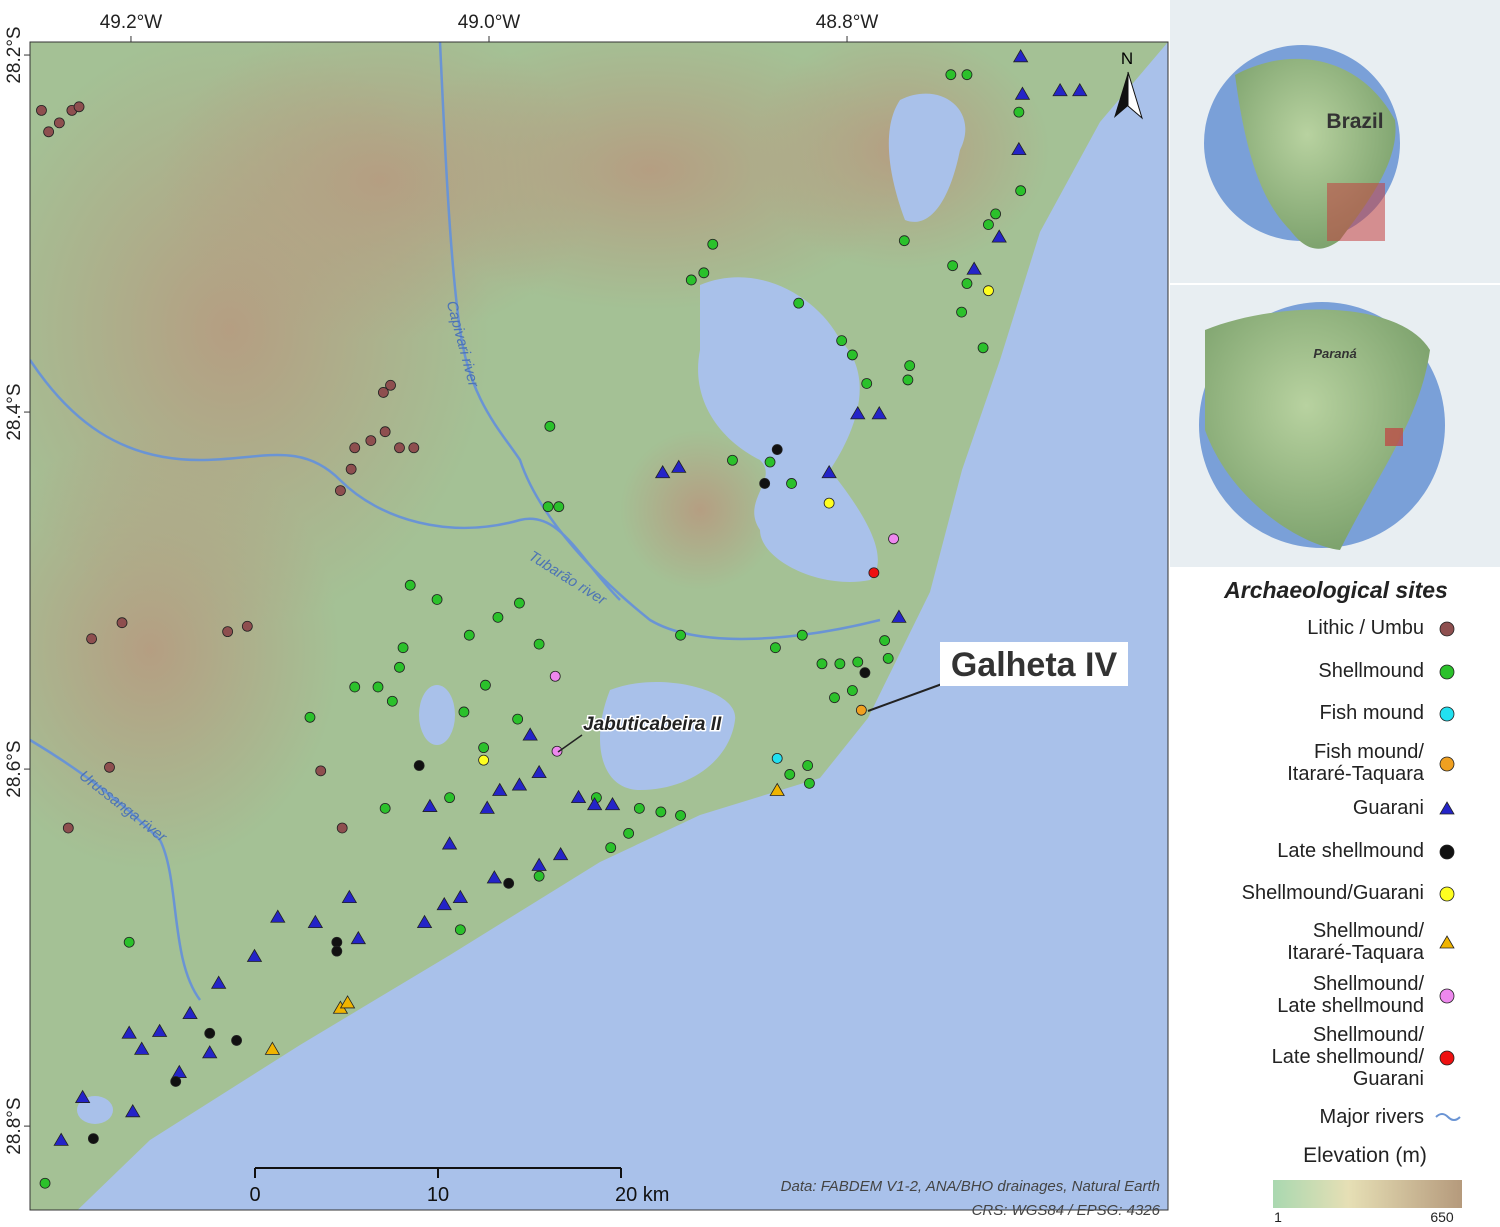 The width and height of the screenshot is (1500, 1227). What do you see at coordinates (1350, 851) in the screenshot?
I see `legend-label: Late shellmound` at bounding box center [1350, 851].